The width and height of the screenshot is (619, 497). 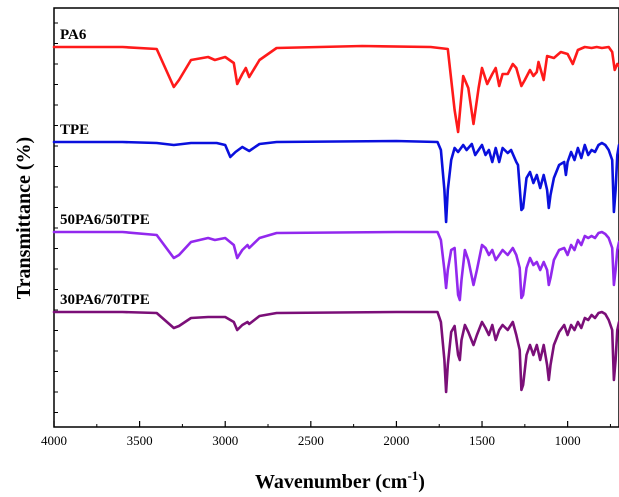 I want to click on x-tick-label: 3000, so click(x=225, y=440).